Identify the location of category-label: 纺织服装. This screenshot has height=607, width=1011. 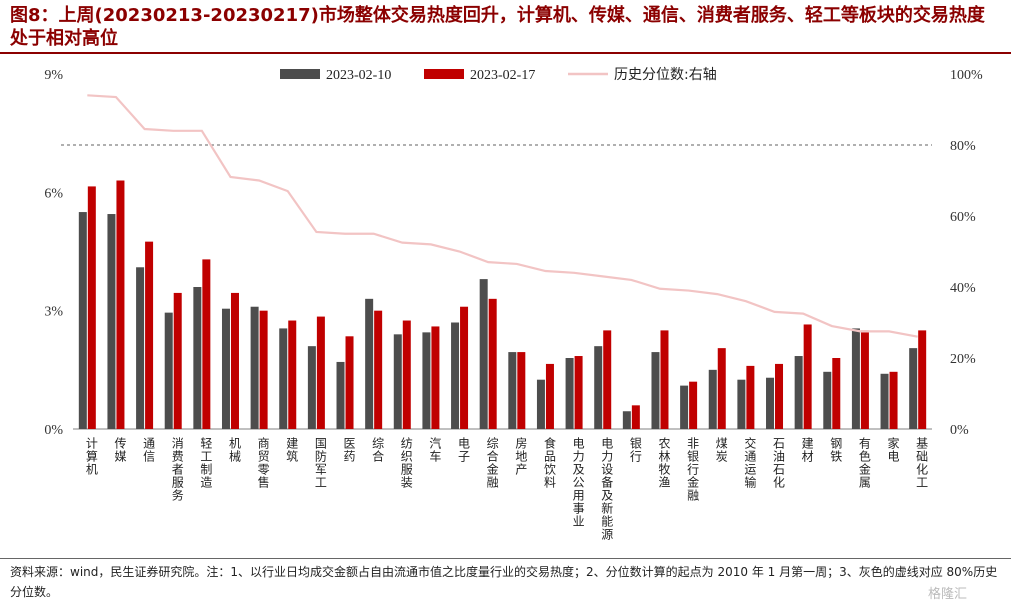
(406, 463).